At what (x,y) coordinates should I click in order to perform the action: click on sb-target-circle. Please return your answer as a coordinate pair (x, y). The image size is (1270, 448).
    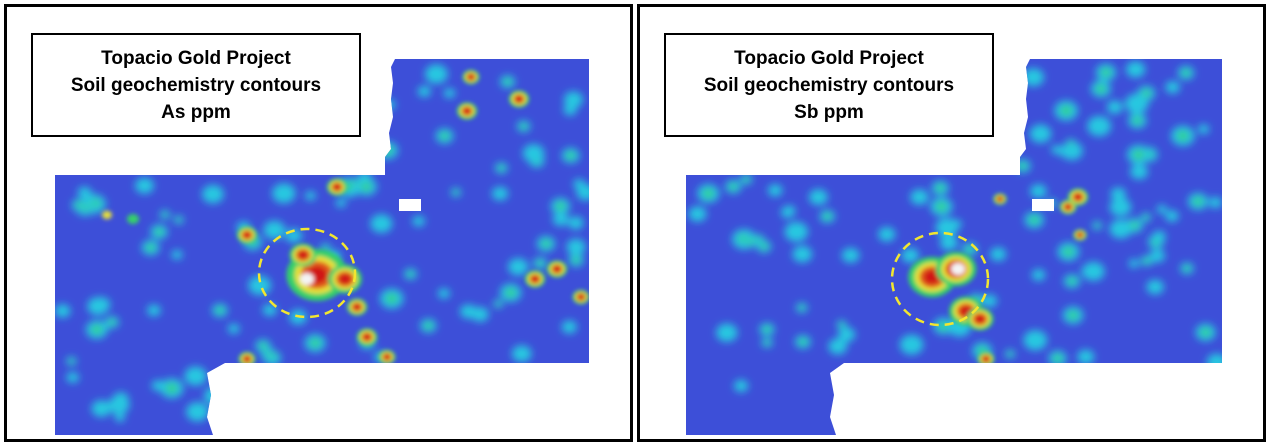
    Looking at the image, I should click on (940, 279).